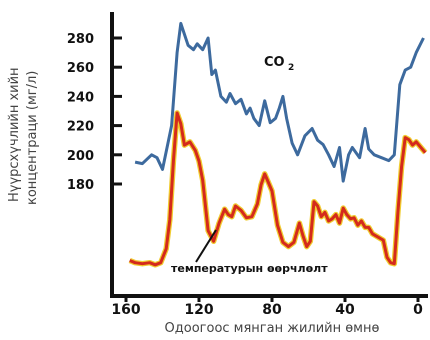  What do you see at coordinates (125, 310) in the screenshot?
I see `x-tick-label-160: 160` at bounding box center [125, 310].